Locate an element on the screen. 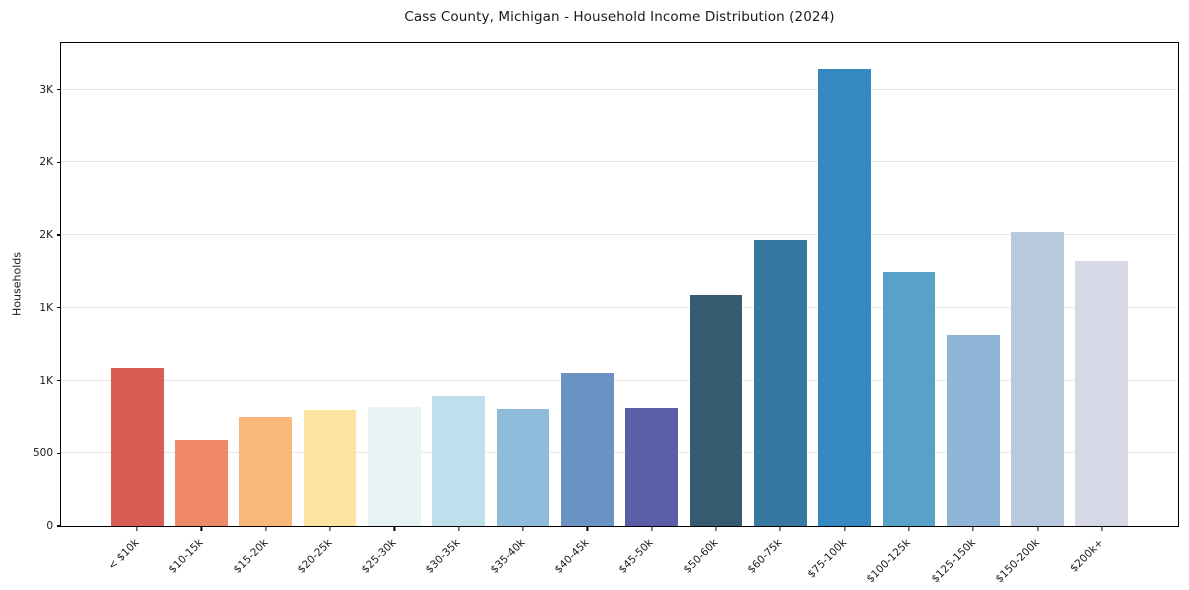  x-tick: $200k+ is located at coordinates (1101, 556).